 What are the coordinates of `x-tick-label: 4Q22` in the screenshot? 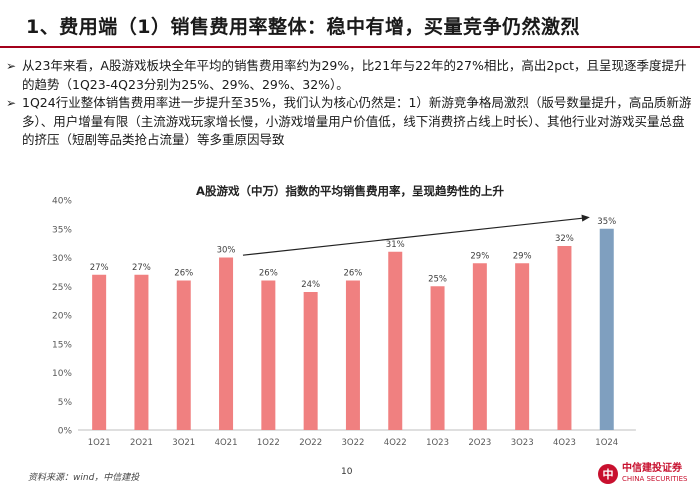 It's located at (395, 441).